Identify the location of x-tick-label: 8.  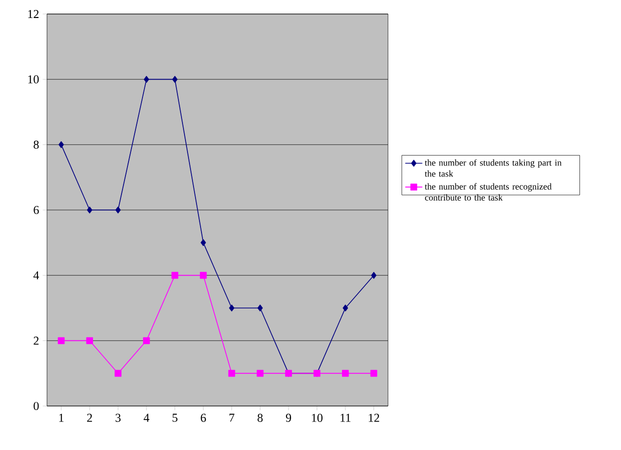
(260, 418).